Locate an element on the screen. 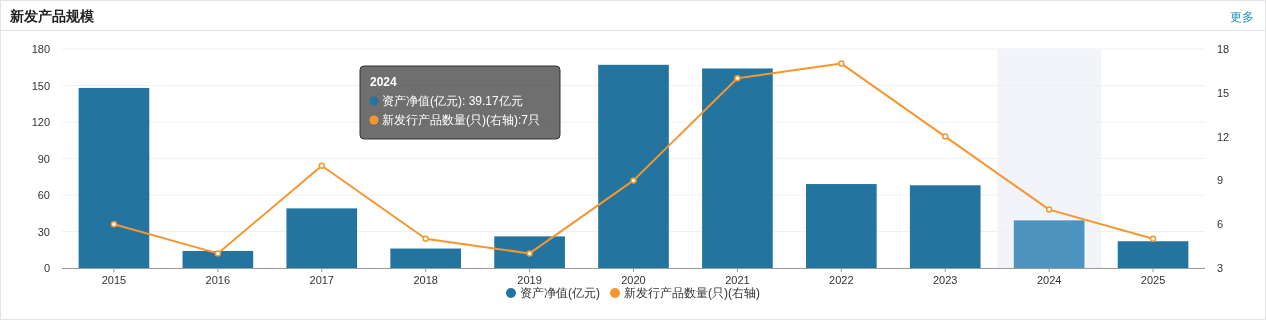  legend-label: 资产净值(亿元) is located at coordinates (560, 293).